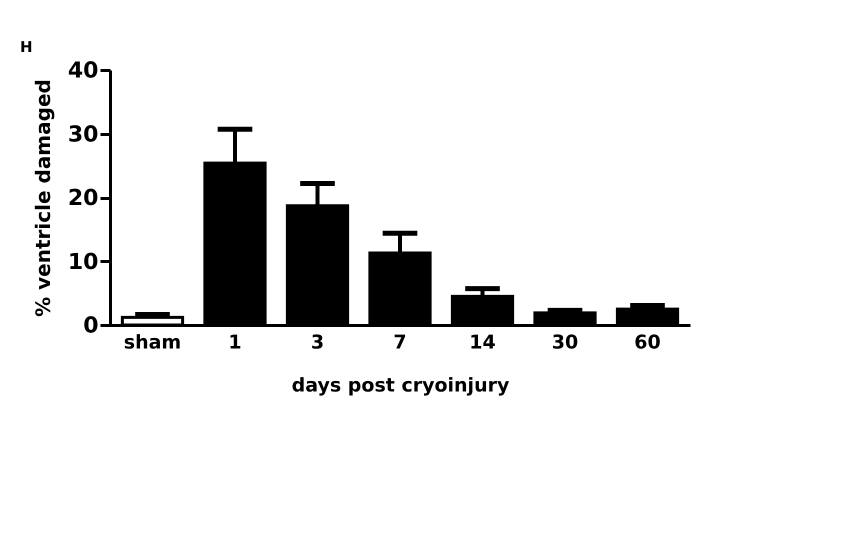 This screenshot has width=849, height=543. I want to click on y-tick-label: 0, so click(90, 326).